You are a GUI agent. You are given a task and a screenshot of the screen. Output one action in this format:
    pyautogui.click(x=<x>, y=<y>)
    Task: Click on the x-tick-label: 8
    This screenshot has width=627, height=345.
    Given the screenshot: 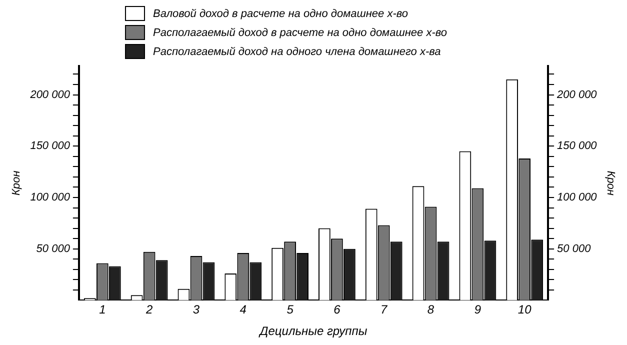 What is the action you would take?
    pyautogui.click(x=430, y=309)
    